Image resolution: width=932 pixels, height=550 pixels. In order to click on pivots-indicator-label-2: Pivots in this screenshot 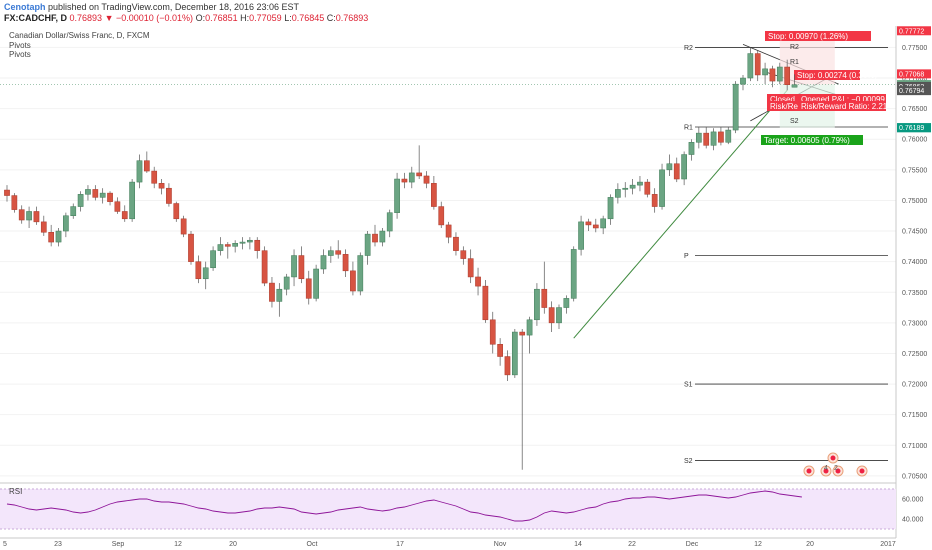, I will do `click(20, 54)`.